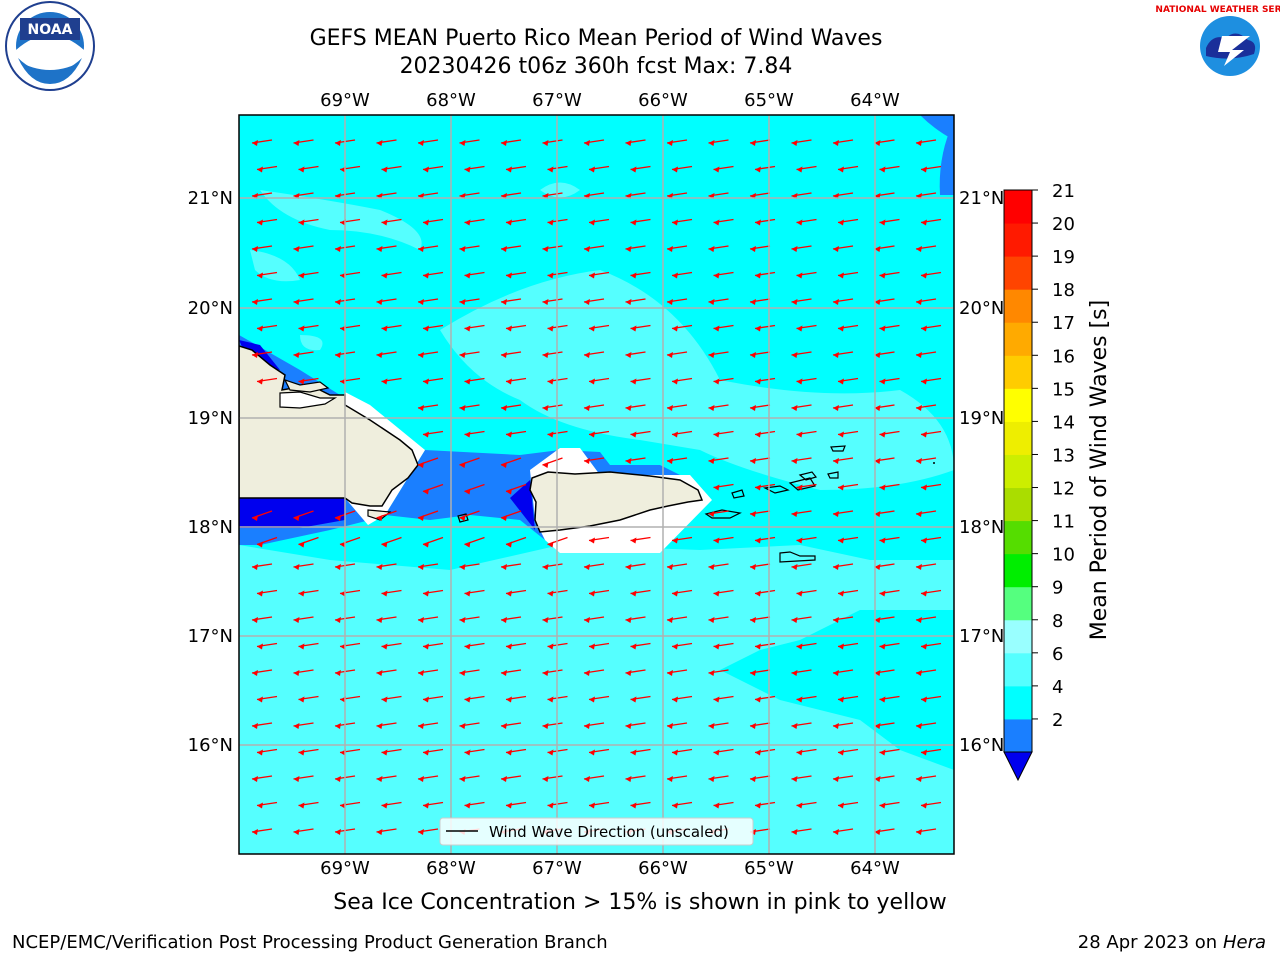 This screenshot has width=1280, height=960. Describe the element at coordinates (1147, 942) in the screenshot. I see `footer-date-text: 28 Apr 2023 on` at that location.